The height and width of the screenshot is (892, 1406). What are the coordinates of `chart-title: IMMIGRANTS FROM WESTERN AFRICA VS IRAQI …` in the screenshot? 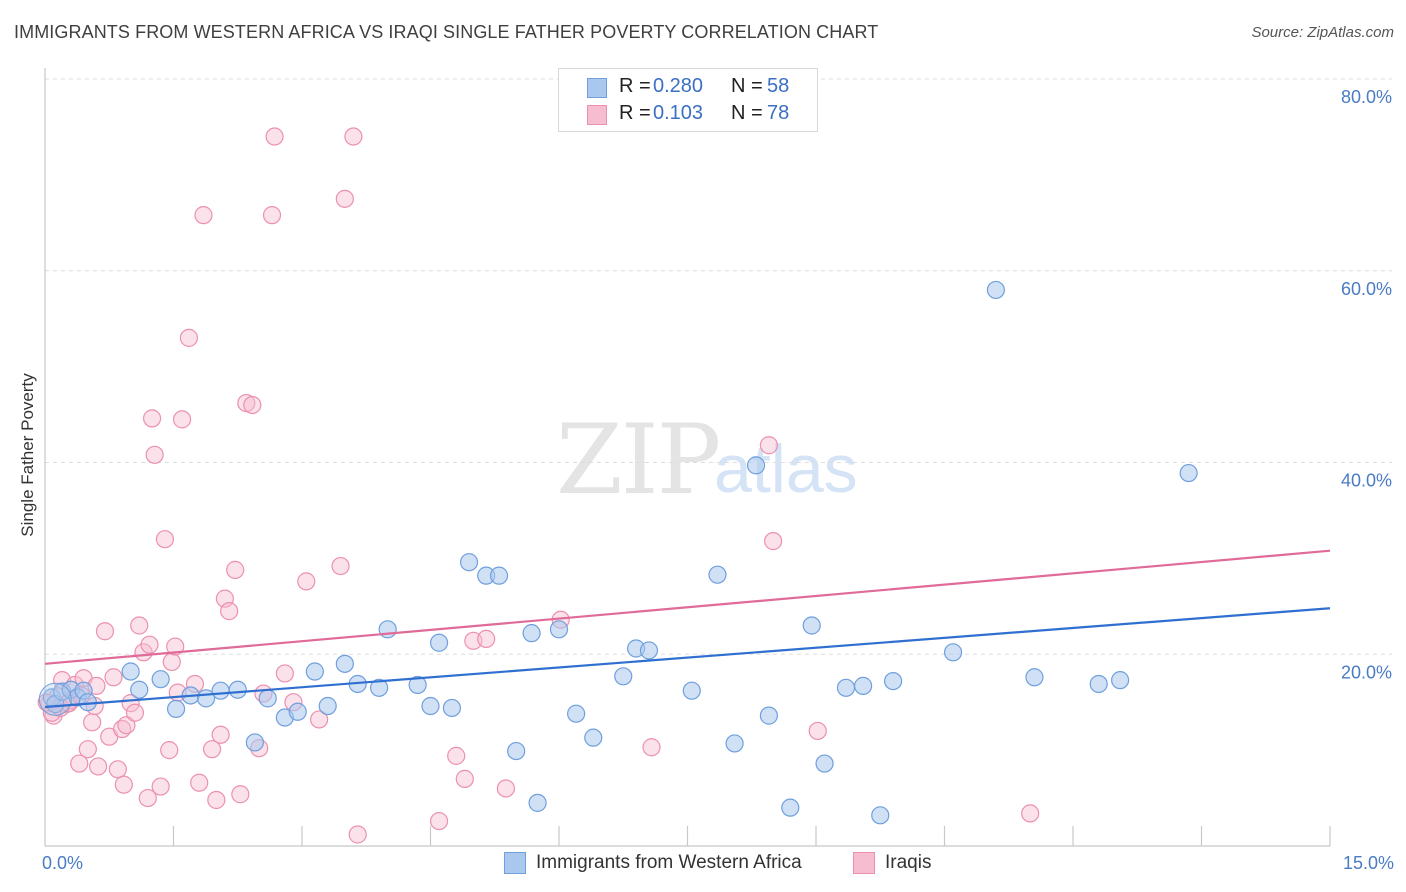 It's located at (446, 32).